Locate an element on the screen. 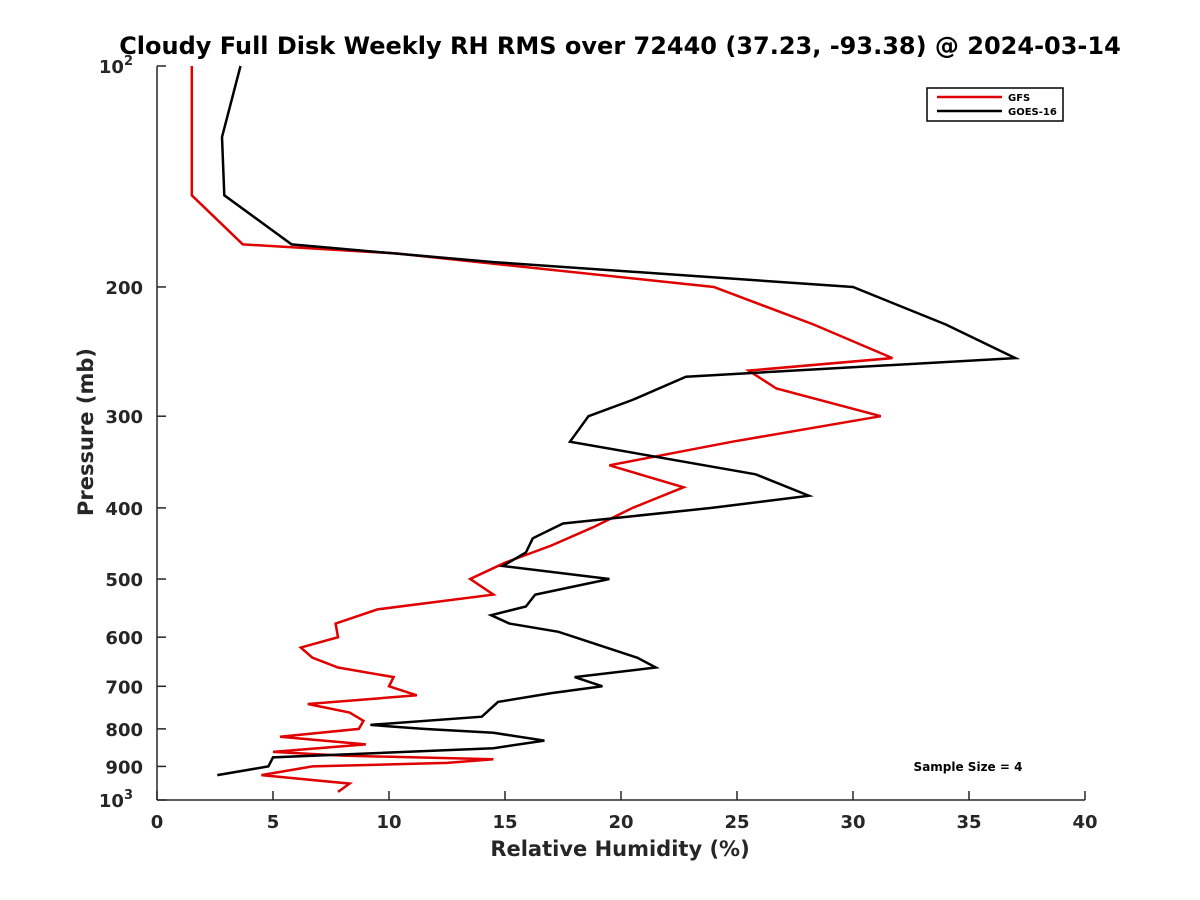 The height and width of the screenshot is (900, 1200). x-tick-label-10: 10 is located at coordinates (388, 822).